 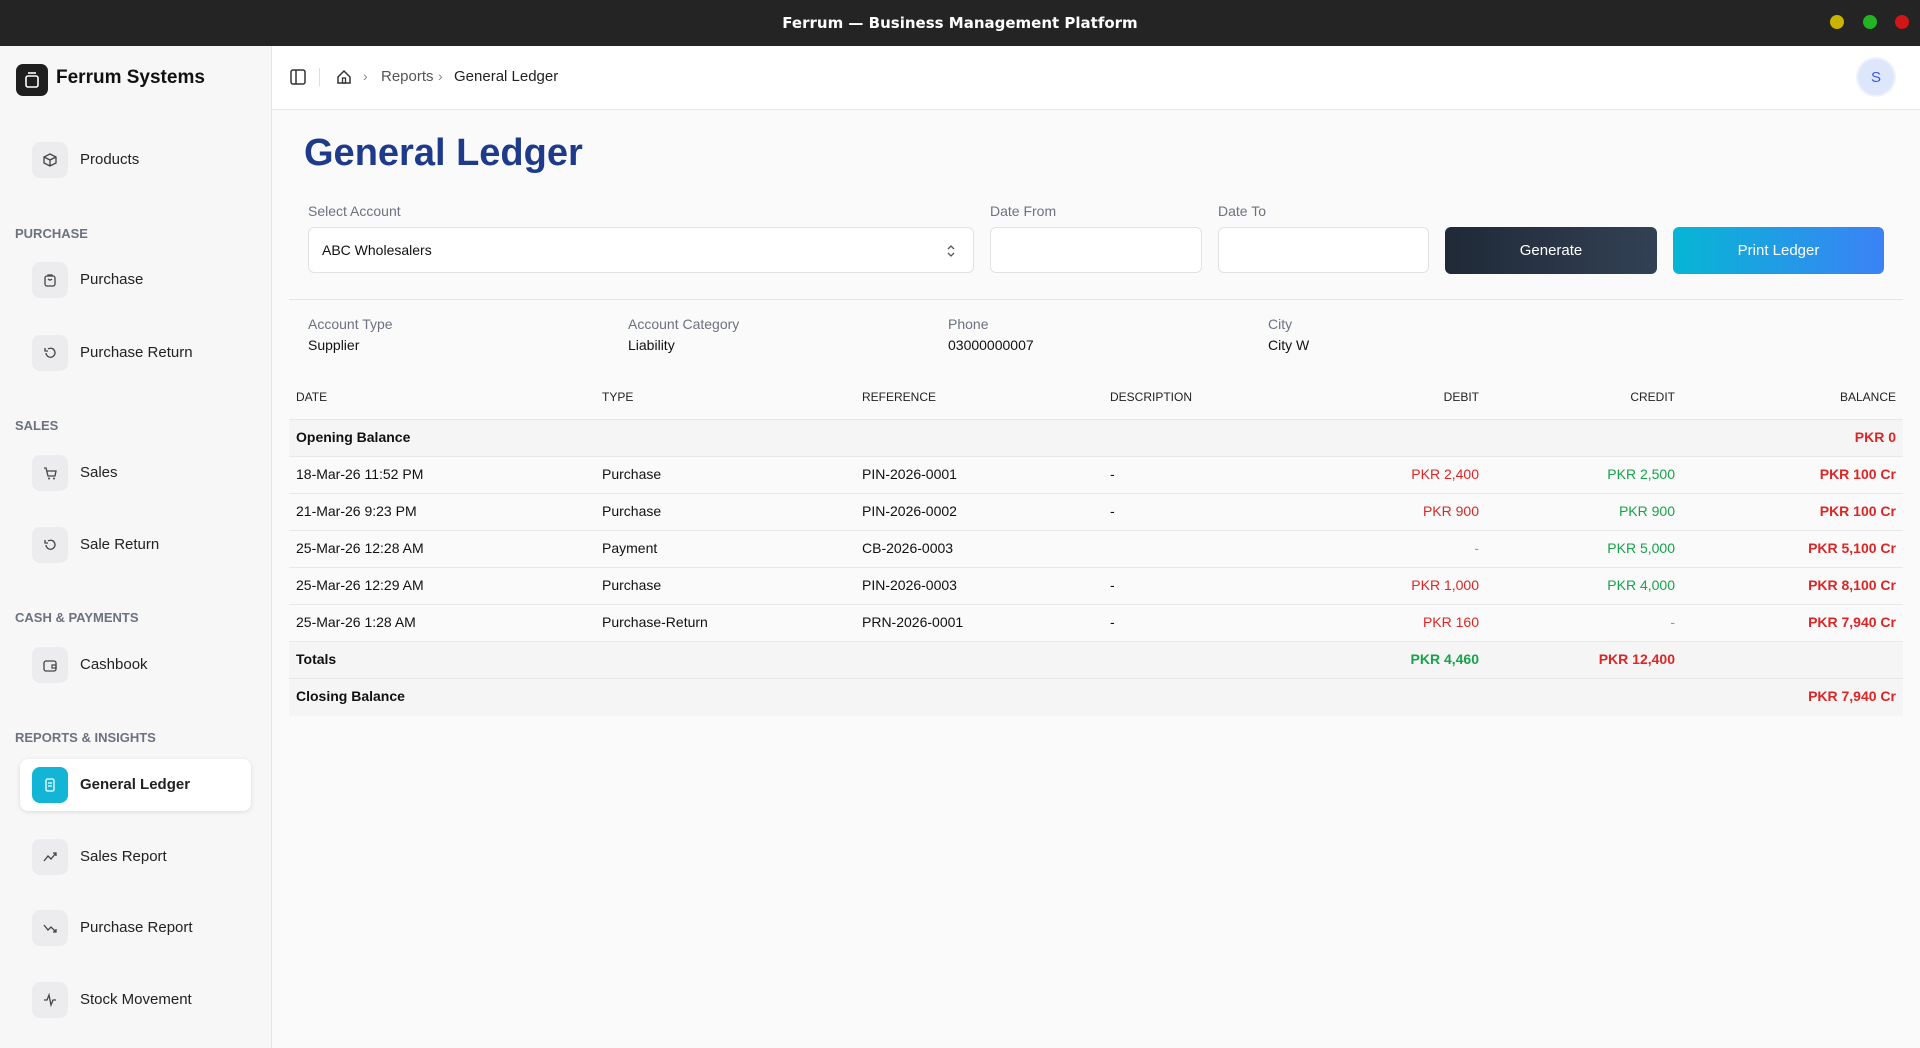 What do you see at coordinates (1289, 345) in the screenshot?
I see `info-value: City W` at bounding box center [1289, 345].